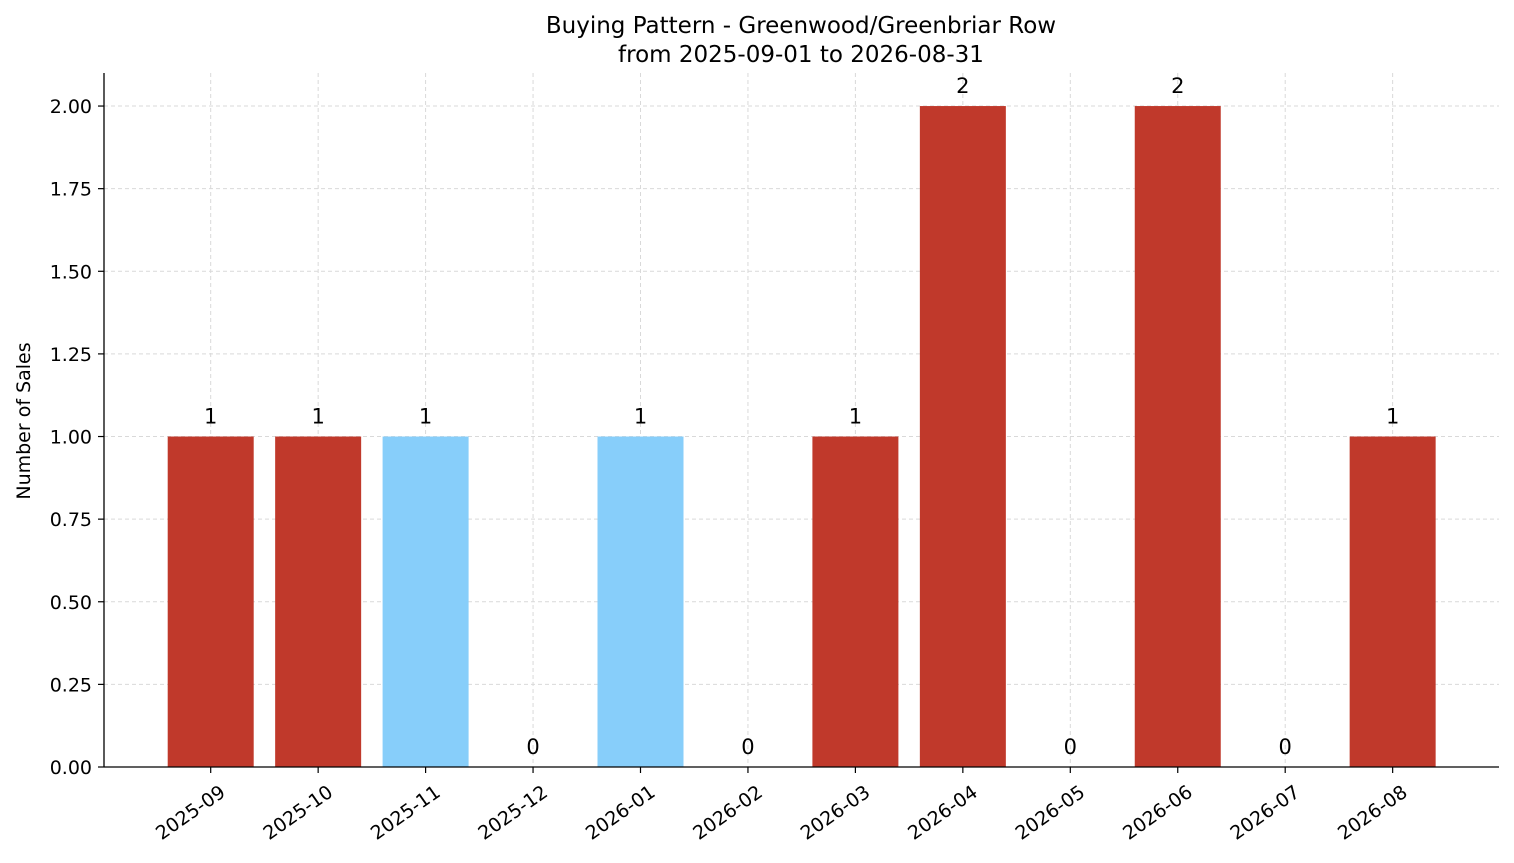 This screenshot has width=1514, height=863. I want to click on data-label-2025-09: 1, so click(210, 417).